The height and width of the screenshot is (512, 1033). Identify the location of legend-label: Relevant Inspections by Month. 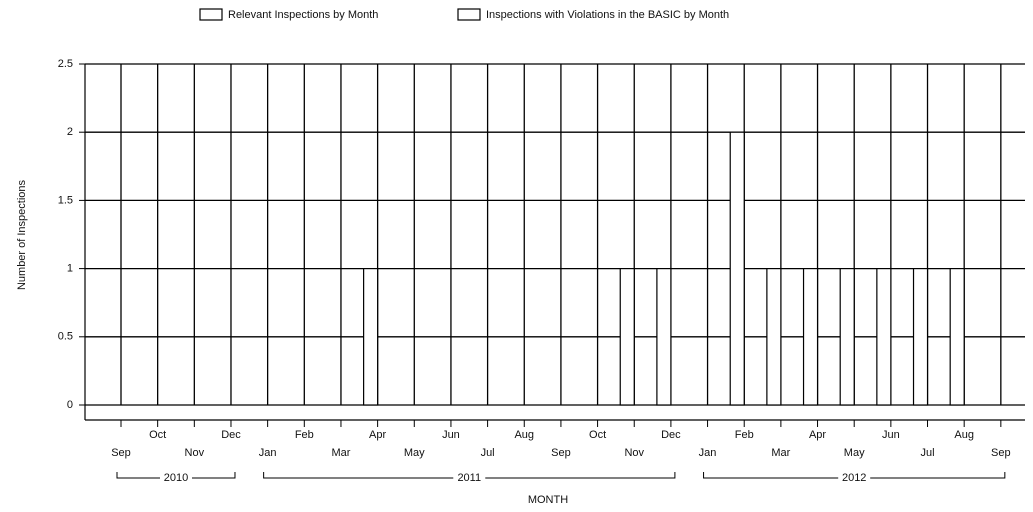
(303, 15).